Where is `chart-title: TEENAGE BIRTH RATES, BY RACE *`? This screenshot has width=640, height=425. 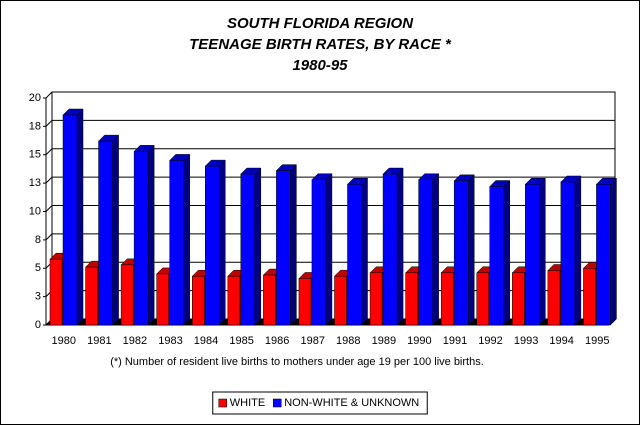 chart-title: TEENAGE BIRTH RATES, BY RACE * is located at coordinates (320, 44).